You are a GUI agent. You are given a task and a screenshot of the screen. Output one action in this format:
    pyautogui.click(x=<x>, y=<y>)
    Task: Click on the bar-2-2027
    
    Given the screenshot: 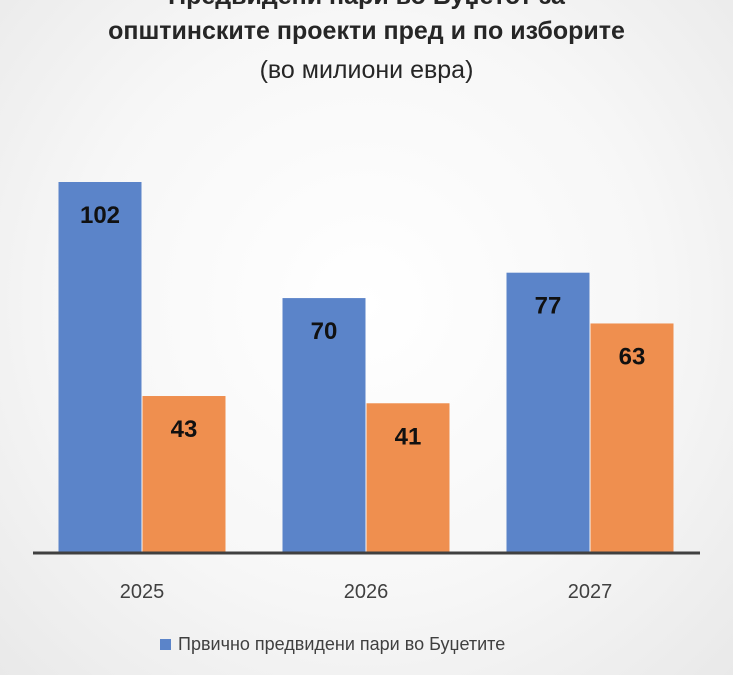 What is the action you would take?
    pyautogui.click(x=632, y=437)
    